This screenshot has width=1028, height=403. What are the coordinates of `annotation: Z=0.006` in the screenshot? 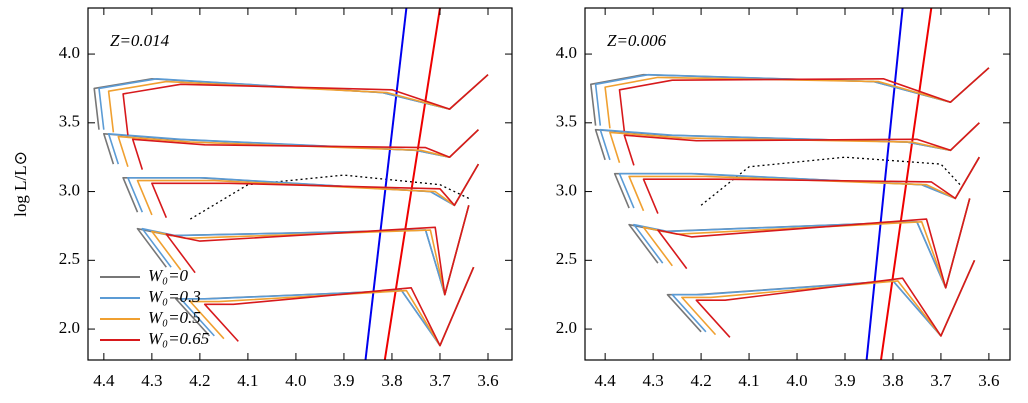 It's located at (637, 40).